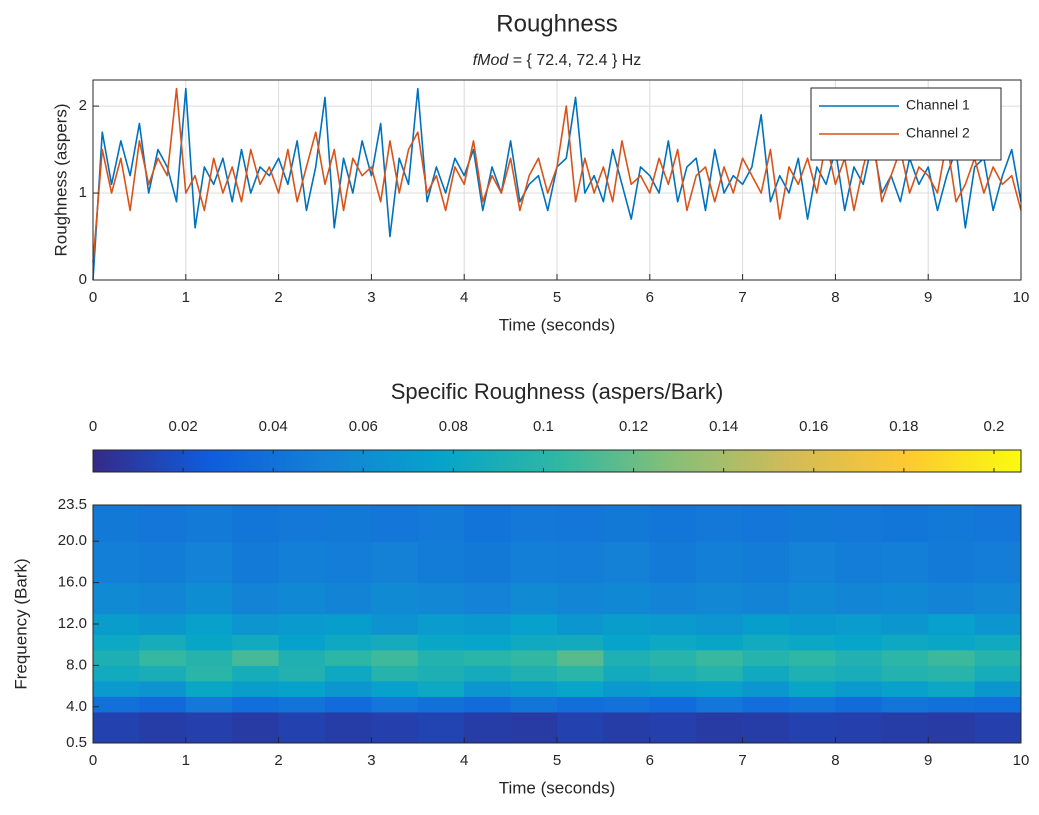 The width and height of the screenshot is (1039, 815). I want to click on y-tick-label: 4.0, so click(76, 706).